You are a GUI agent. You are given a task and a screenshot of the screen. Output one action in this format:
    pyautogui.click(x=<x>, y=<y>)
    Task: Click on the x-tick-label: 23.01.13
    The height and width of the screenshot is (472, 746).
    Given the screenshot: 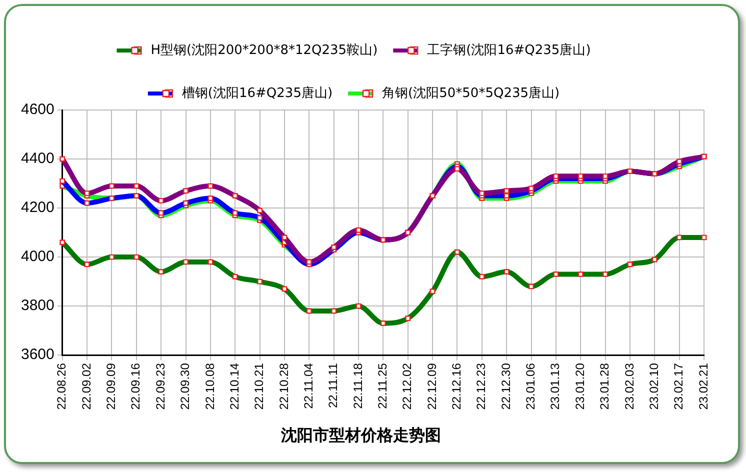 What is the action you would take?
    pyautogui.click(x=555, y=386)
    